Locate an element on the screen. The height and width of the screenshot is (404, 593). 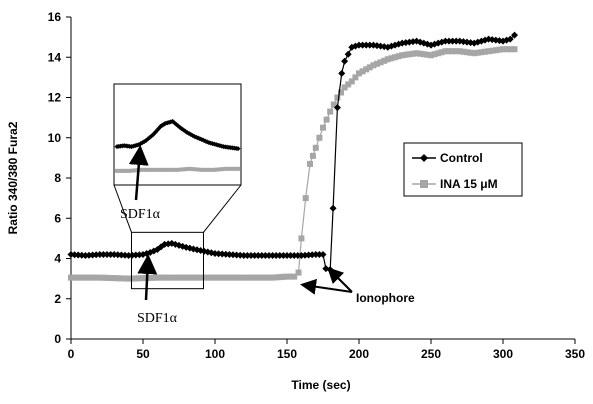
x-axis-title: Time (sec) is located at coordinates (320, 385).